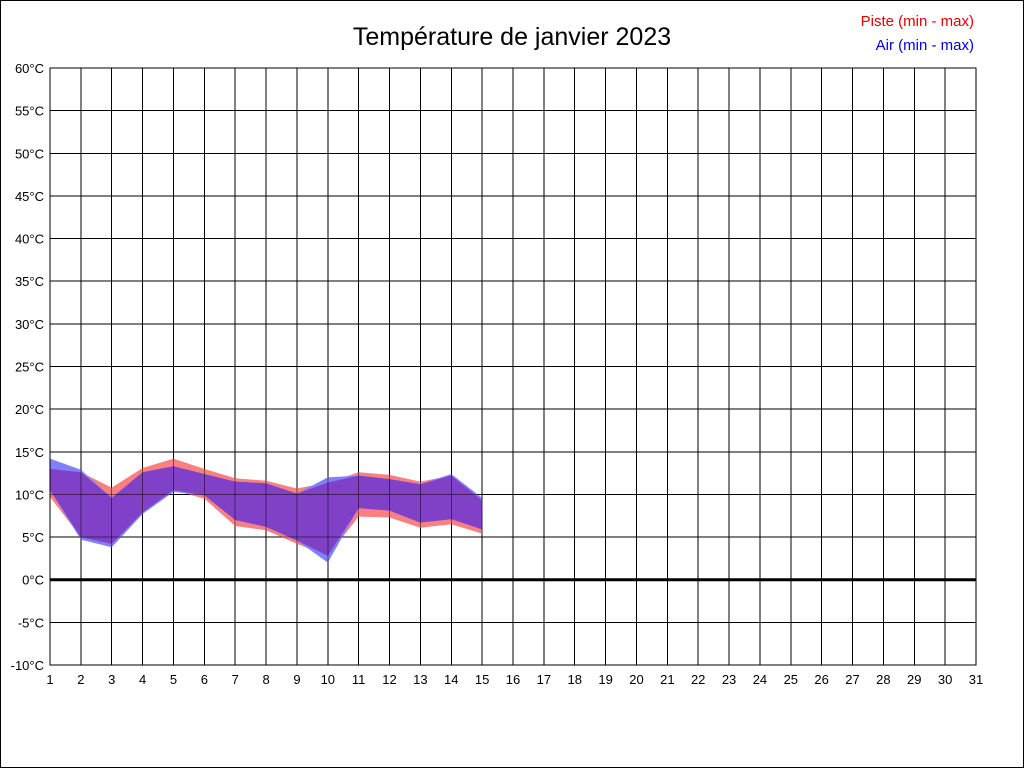 The height and width of the screenshot is (768, 1024). Describe the element at coordinates (574, 679) in the screenshot. I see `x-tick-label: 18` at that location.